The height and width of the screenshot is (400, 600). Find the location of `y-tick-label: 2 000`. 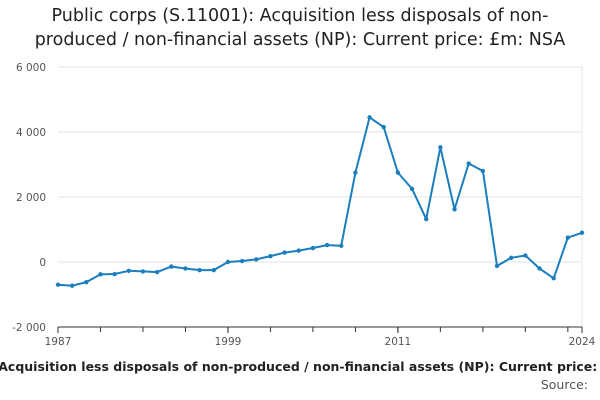

y-tick-label: 2 000 is located at coordinates (31, 198).